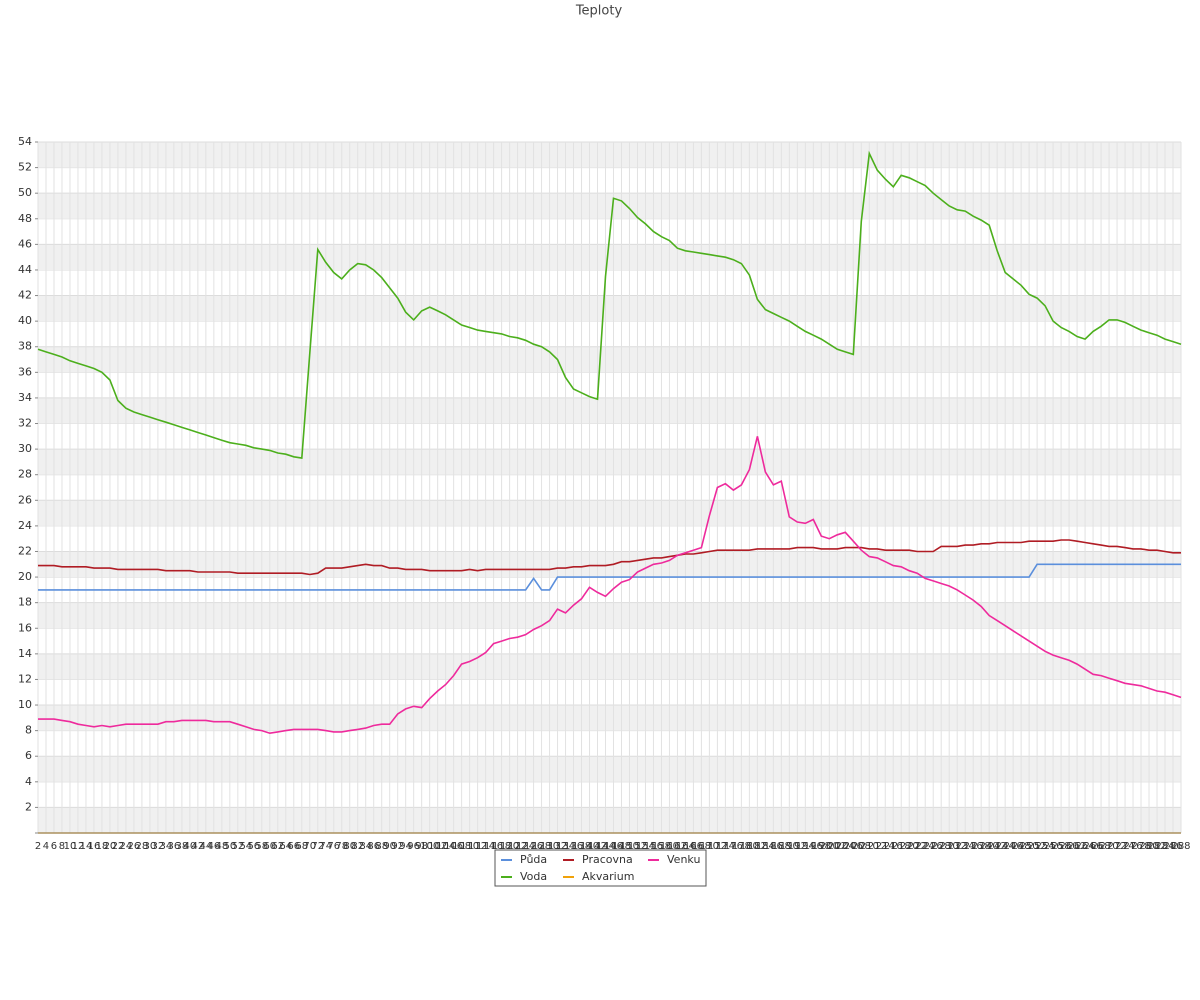 The width and height of the screenshot is (1200, 1000). What do you see at coordinates (389, 846) in the screenshot?
I see `x-tick-label: 90` at bounding box center [389, 846].